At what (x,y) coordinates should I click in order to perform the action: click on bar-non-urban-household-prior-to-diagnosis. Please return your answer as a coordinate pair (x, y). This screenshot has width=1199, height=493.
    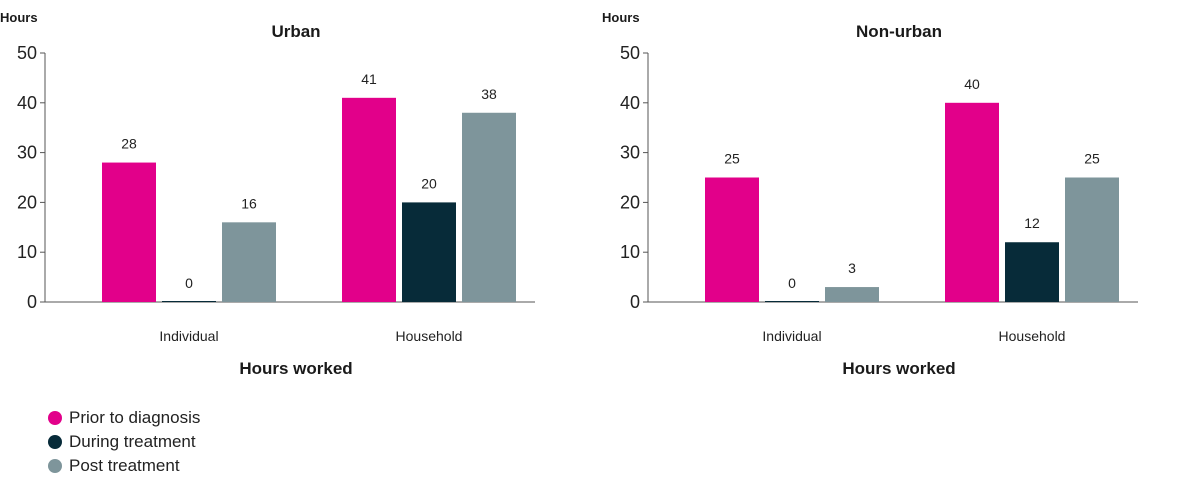
    Looking at the image, I should click on (972, 202).